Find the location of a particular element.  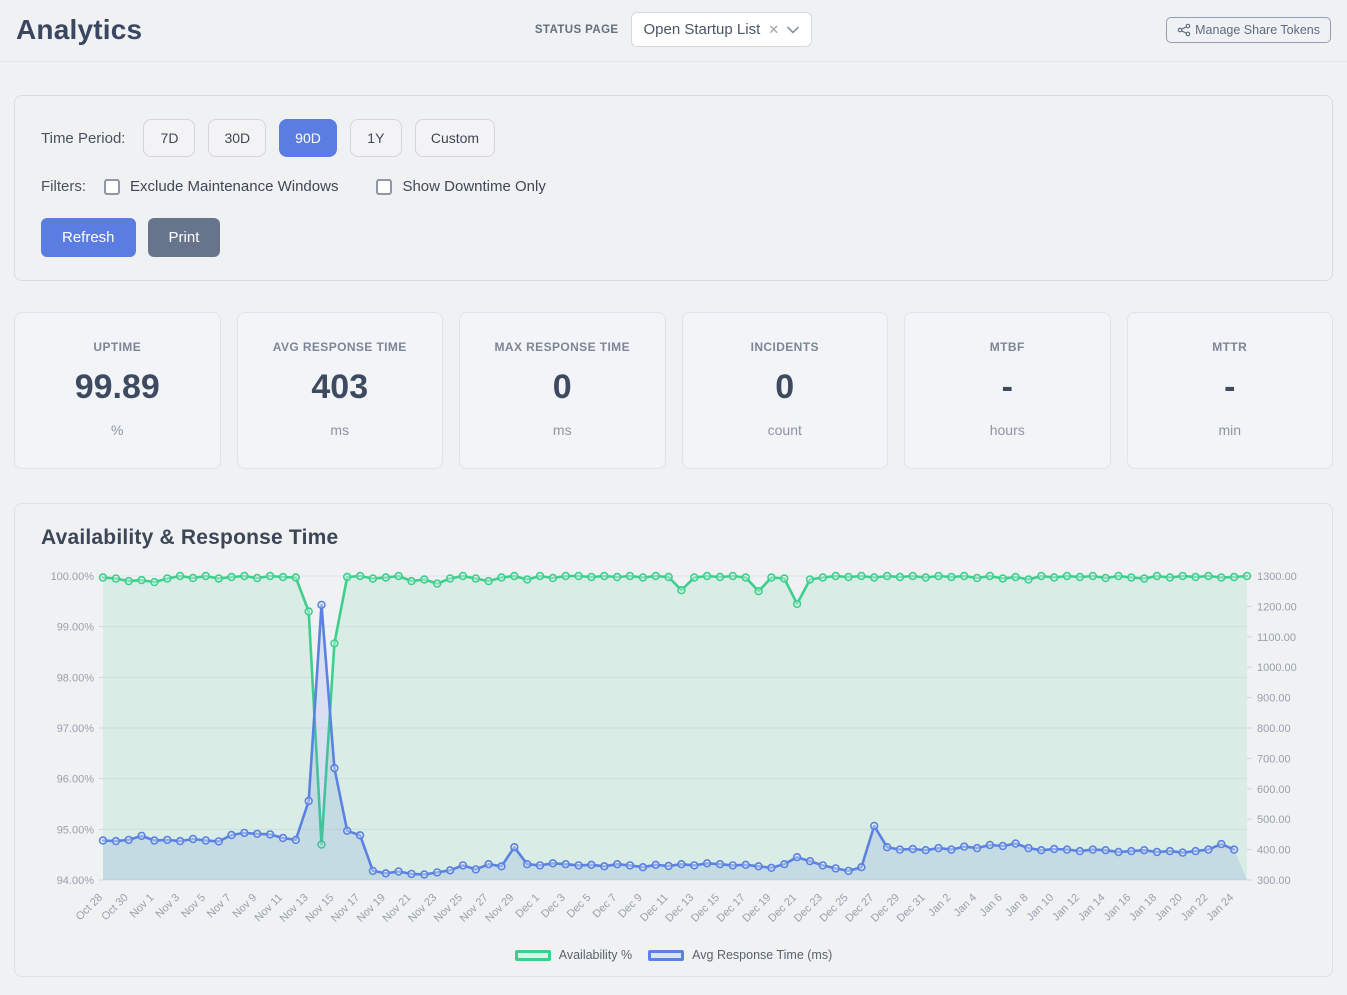

stat-card-mtbf: MTBF - hours is located at coordinates (1007, 390).